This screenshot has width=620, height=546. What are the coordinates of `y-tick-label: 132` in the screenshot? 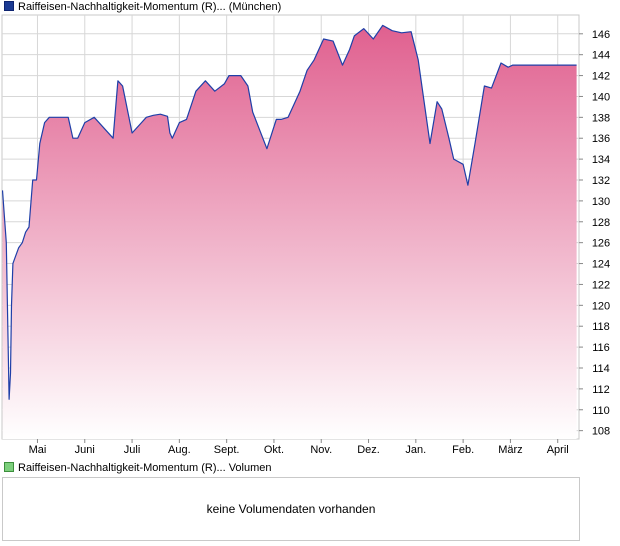 It's located at (601, 181).